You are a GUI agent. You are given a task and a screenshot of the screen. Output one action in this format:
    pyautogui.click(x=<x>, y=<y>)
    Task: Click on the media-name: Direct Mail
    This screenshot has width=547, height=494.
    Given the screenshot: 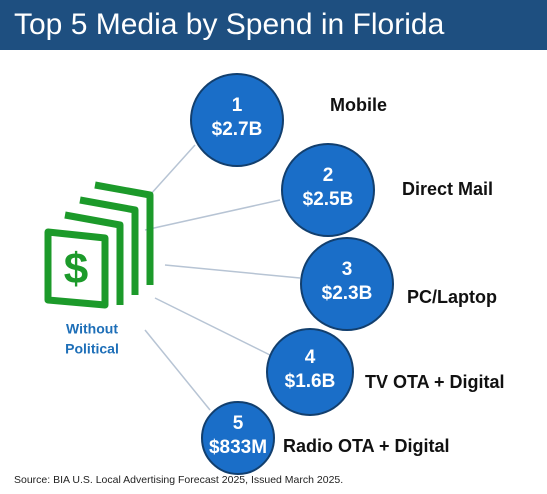 What is the action you would take?
    pyautogui.click(x=447, y=189)
    